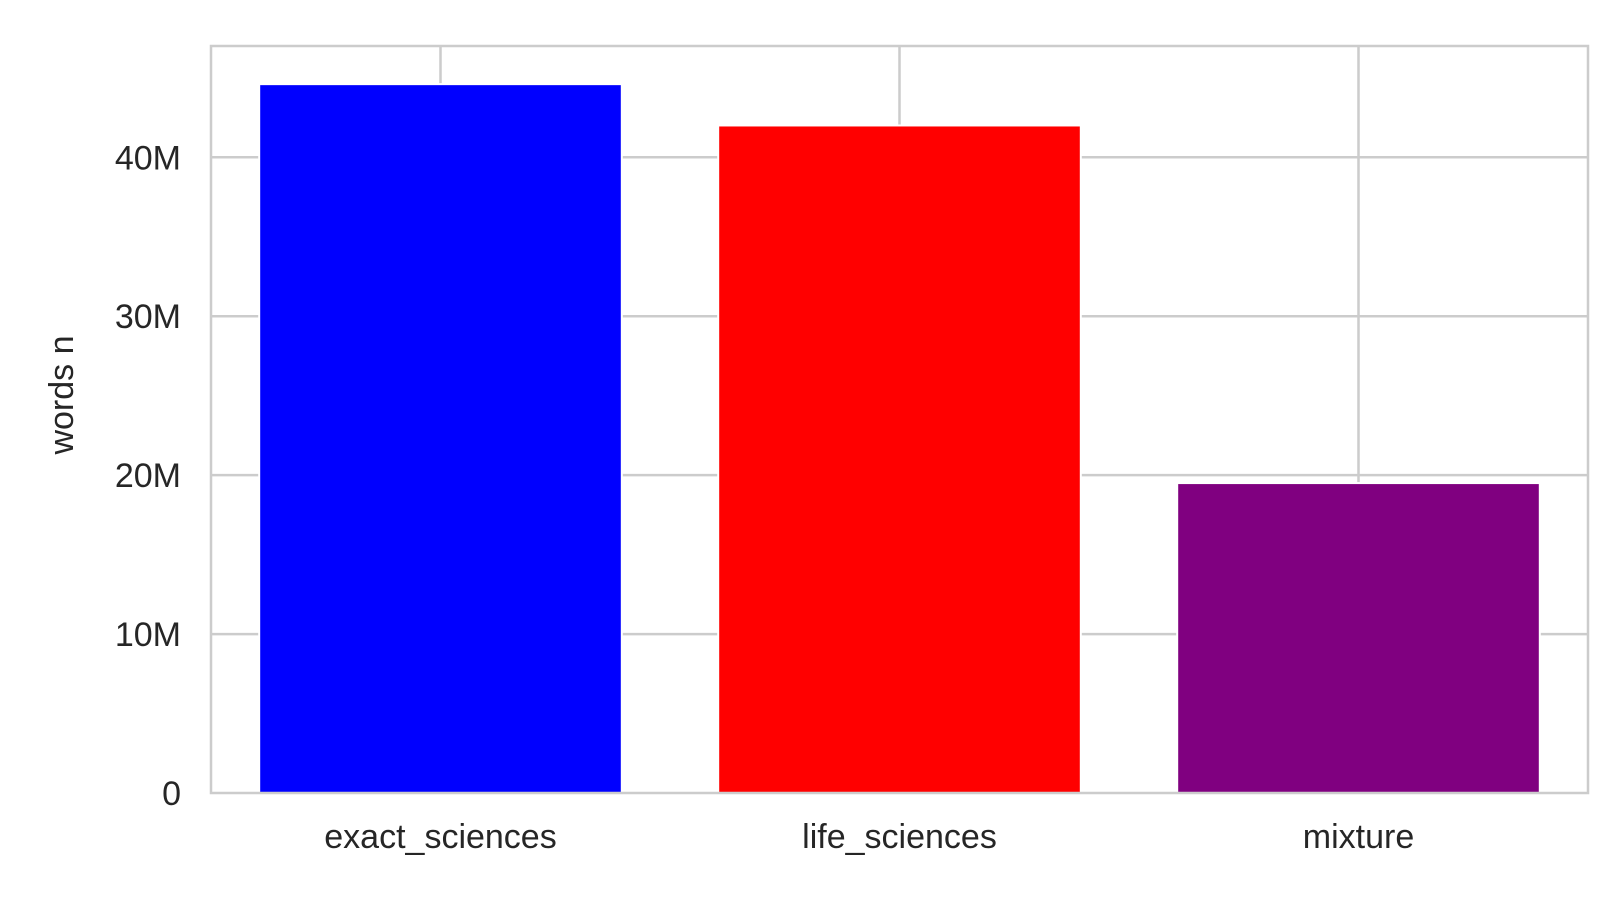  What do you see at coordinates (148, 635) in the screenshot?
I see `y-tick-label: 10M` at bounding box center [148, 635].